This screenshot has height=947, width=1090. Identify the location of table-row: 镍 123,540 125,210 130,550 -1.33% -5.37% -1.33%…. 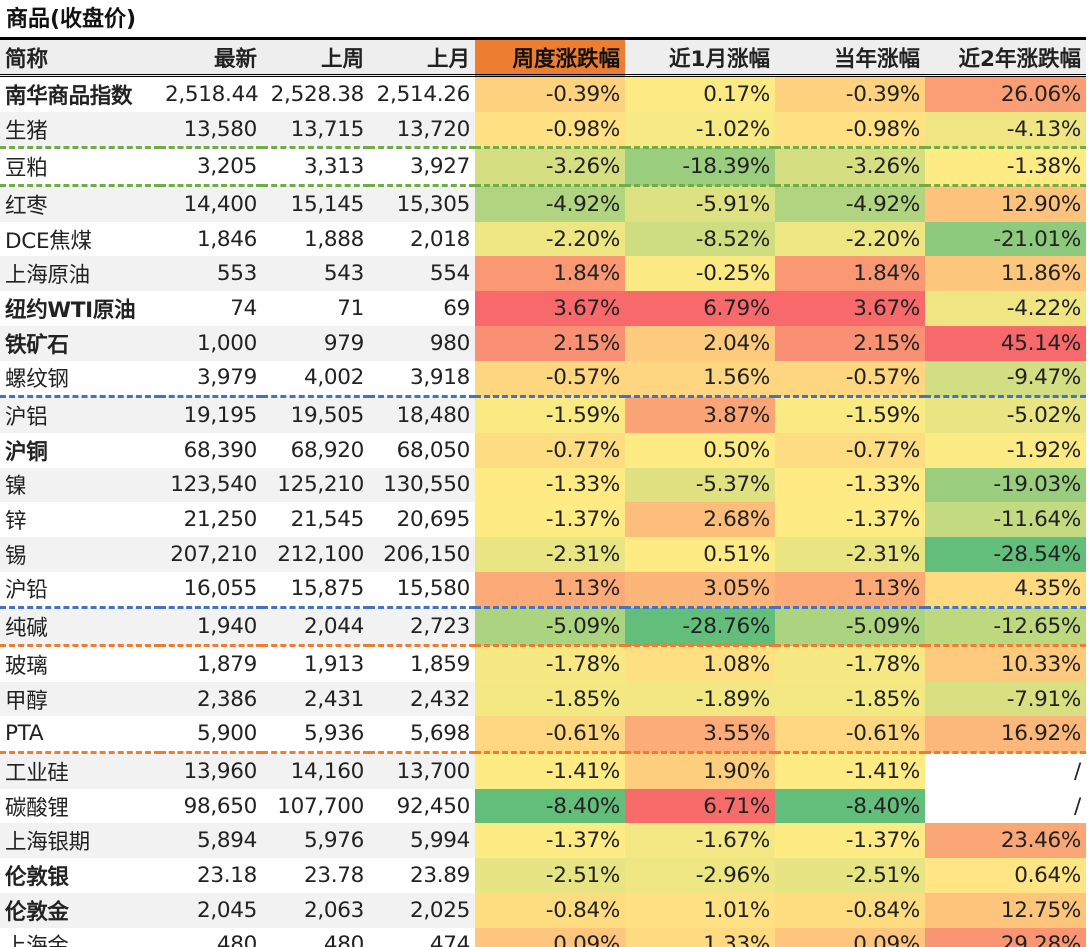
(543, 485).